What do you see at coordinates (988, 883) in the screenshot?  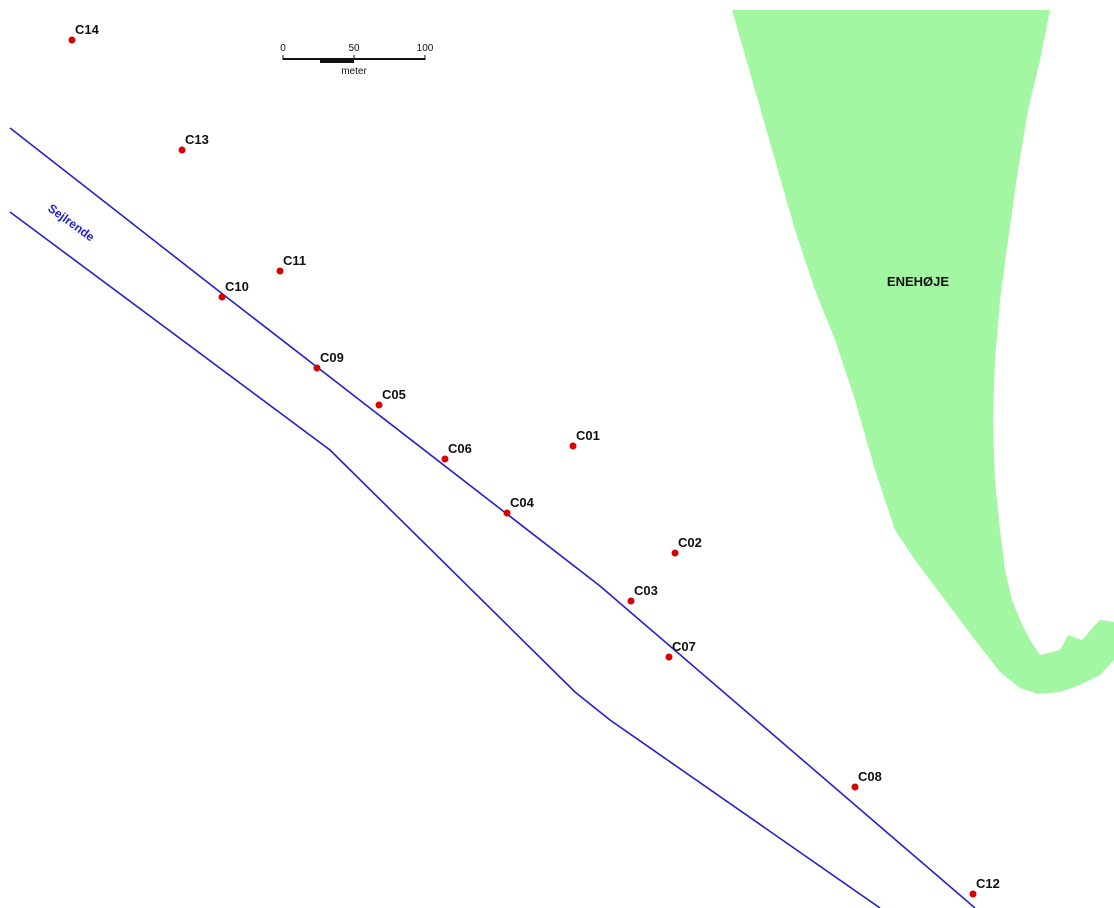 I see `station-label: C12` at bounding box center [988, 883].